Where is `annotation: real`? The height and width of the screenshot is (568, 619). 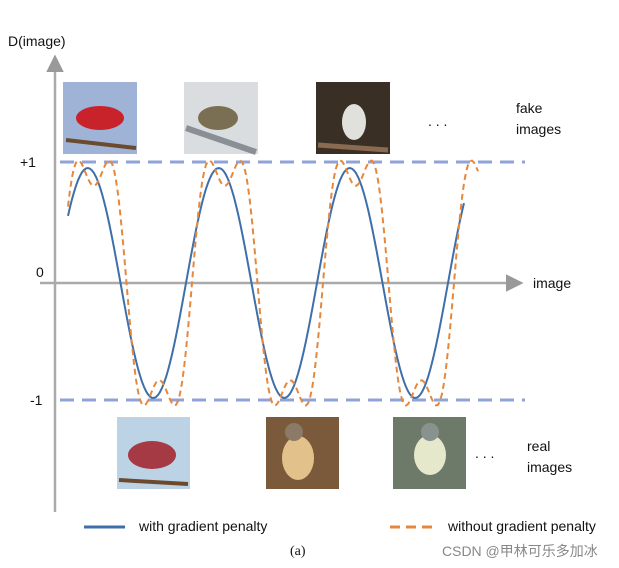 annotation: real is located at coordinates (538, 446).